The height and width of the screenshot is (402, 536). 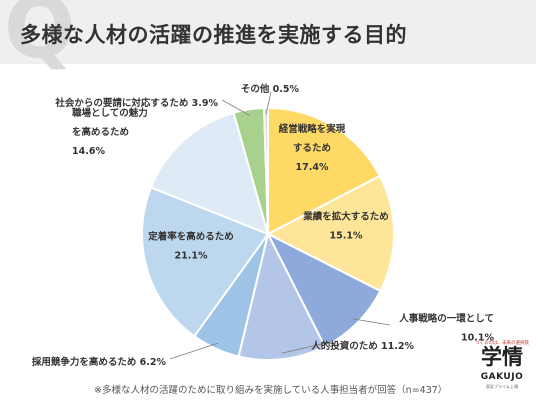 What do you see at coordinates (213, 35) in the screenshot?
I see `page-title: 多様な人材の活躍の推進を実施する目的` at bounding box center [213, 35].